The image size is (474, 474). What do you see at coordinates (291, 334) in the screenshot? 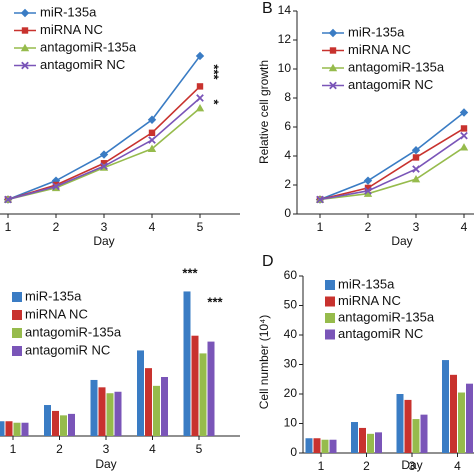
I see `y-tick-label: 40` at bounding box center [291, 334].